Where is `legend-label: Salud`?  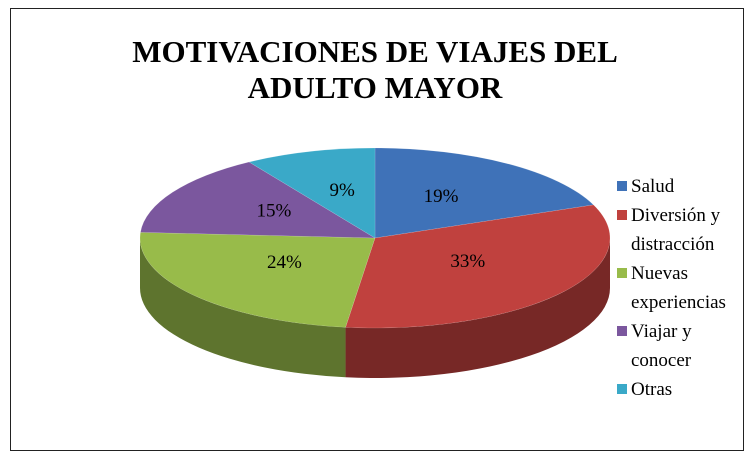
legend-label: Salud is located at coordinates (653, 186).